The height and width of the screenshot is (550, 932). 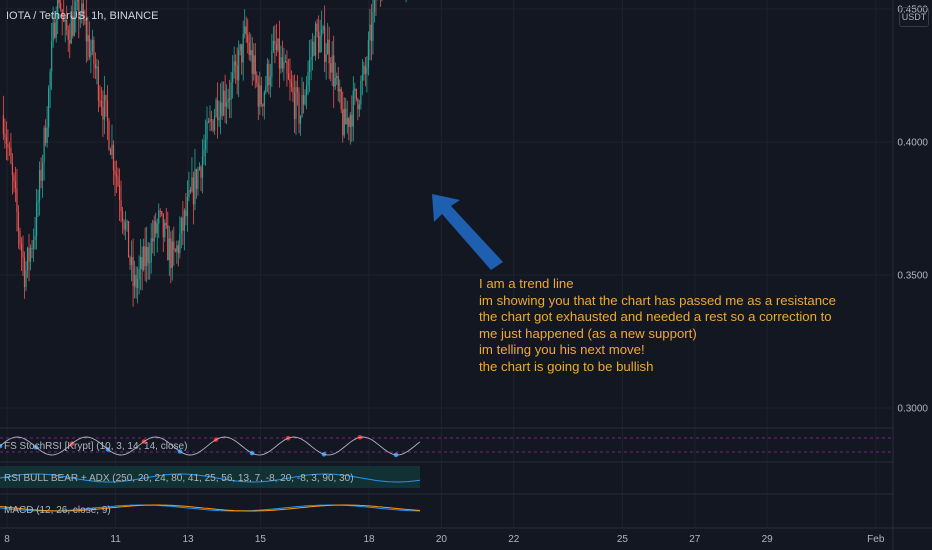 What do you see at coordinates (876, 539) in the screenshot?
I see `x-tick-label: Feb` at bounding box center [876, 539].